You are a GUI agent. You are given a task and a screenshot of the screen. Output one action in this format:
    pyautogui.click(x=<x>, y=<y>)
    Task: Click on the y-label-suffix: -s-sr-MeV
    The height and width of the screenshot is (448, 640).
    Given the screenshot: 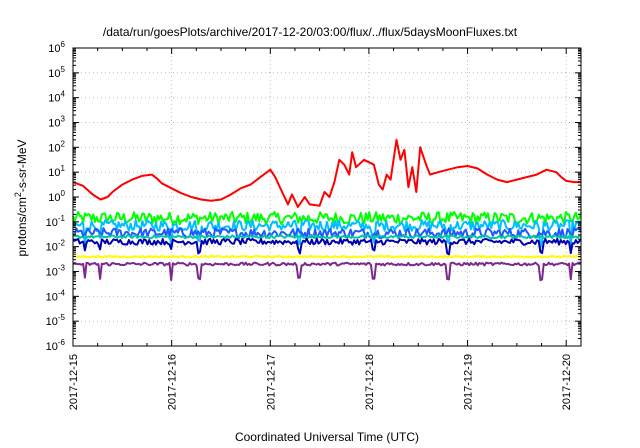 What is the action you would take?
    pyautogui.click(x=22, y=165)
    